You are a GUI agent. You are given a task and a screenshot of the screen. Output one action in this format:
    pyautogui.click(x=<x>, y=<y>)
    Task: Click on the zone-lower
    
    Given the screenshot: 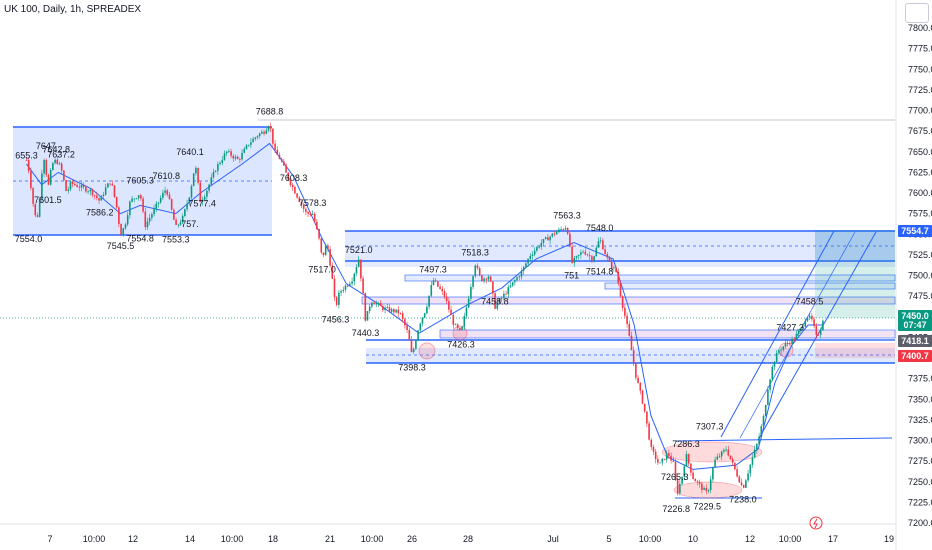 What is the action you would take?
    pyautogui.click(x=630, y=355)
    